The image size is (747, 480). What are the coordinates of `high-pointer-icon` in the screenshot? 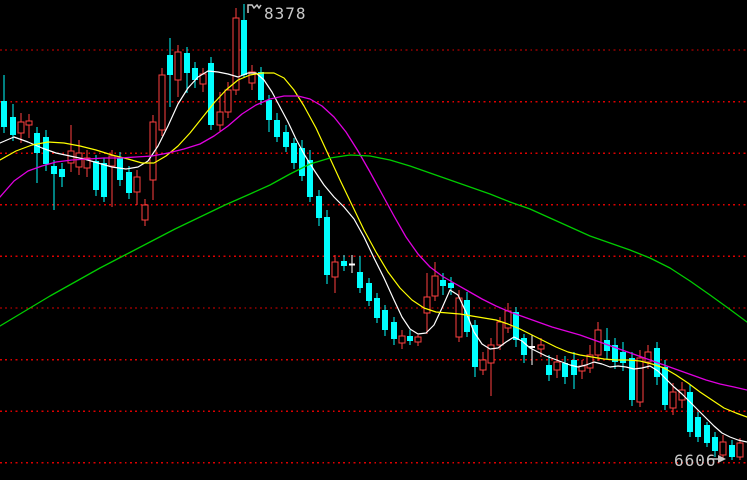 It's located at (254, 8).